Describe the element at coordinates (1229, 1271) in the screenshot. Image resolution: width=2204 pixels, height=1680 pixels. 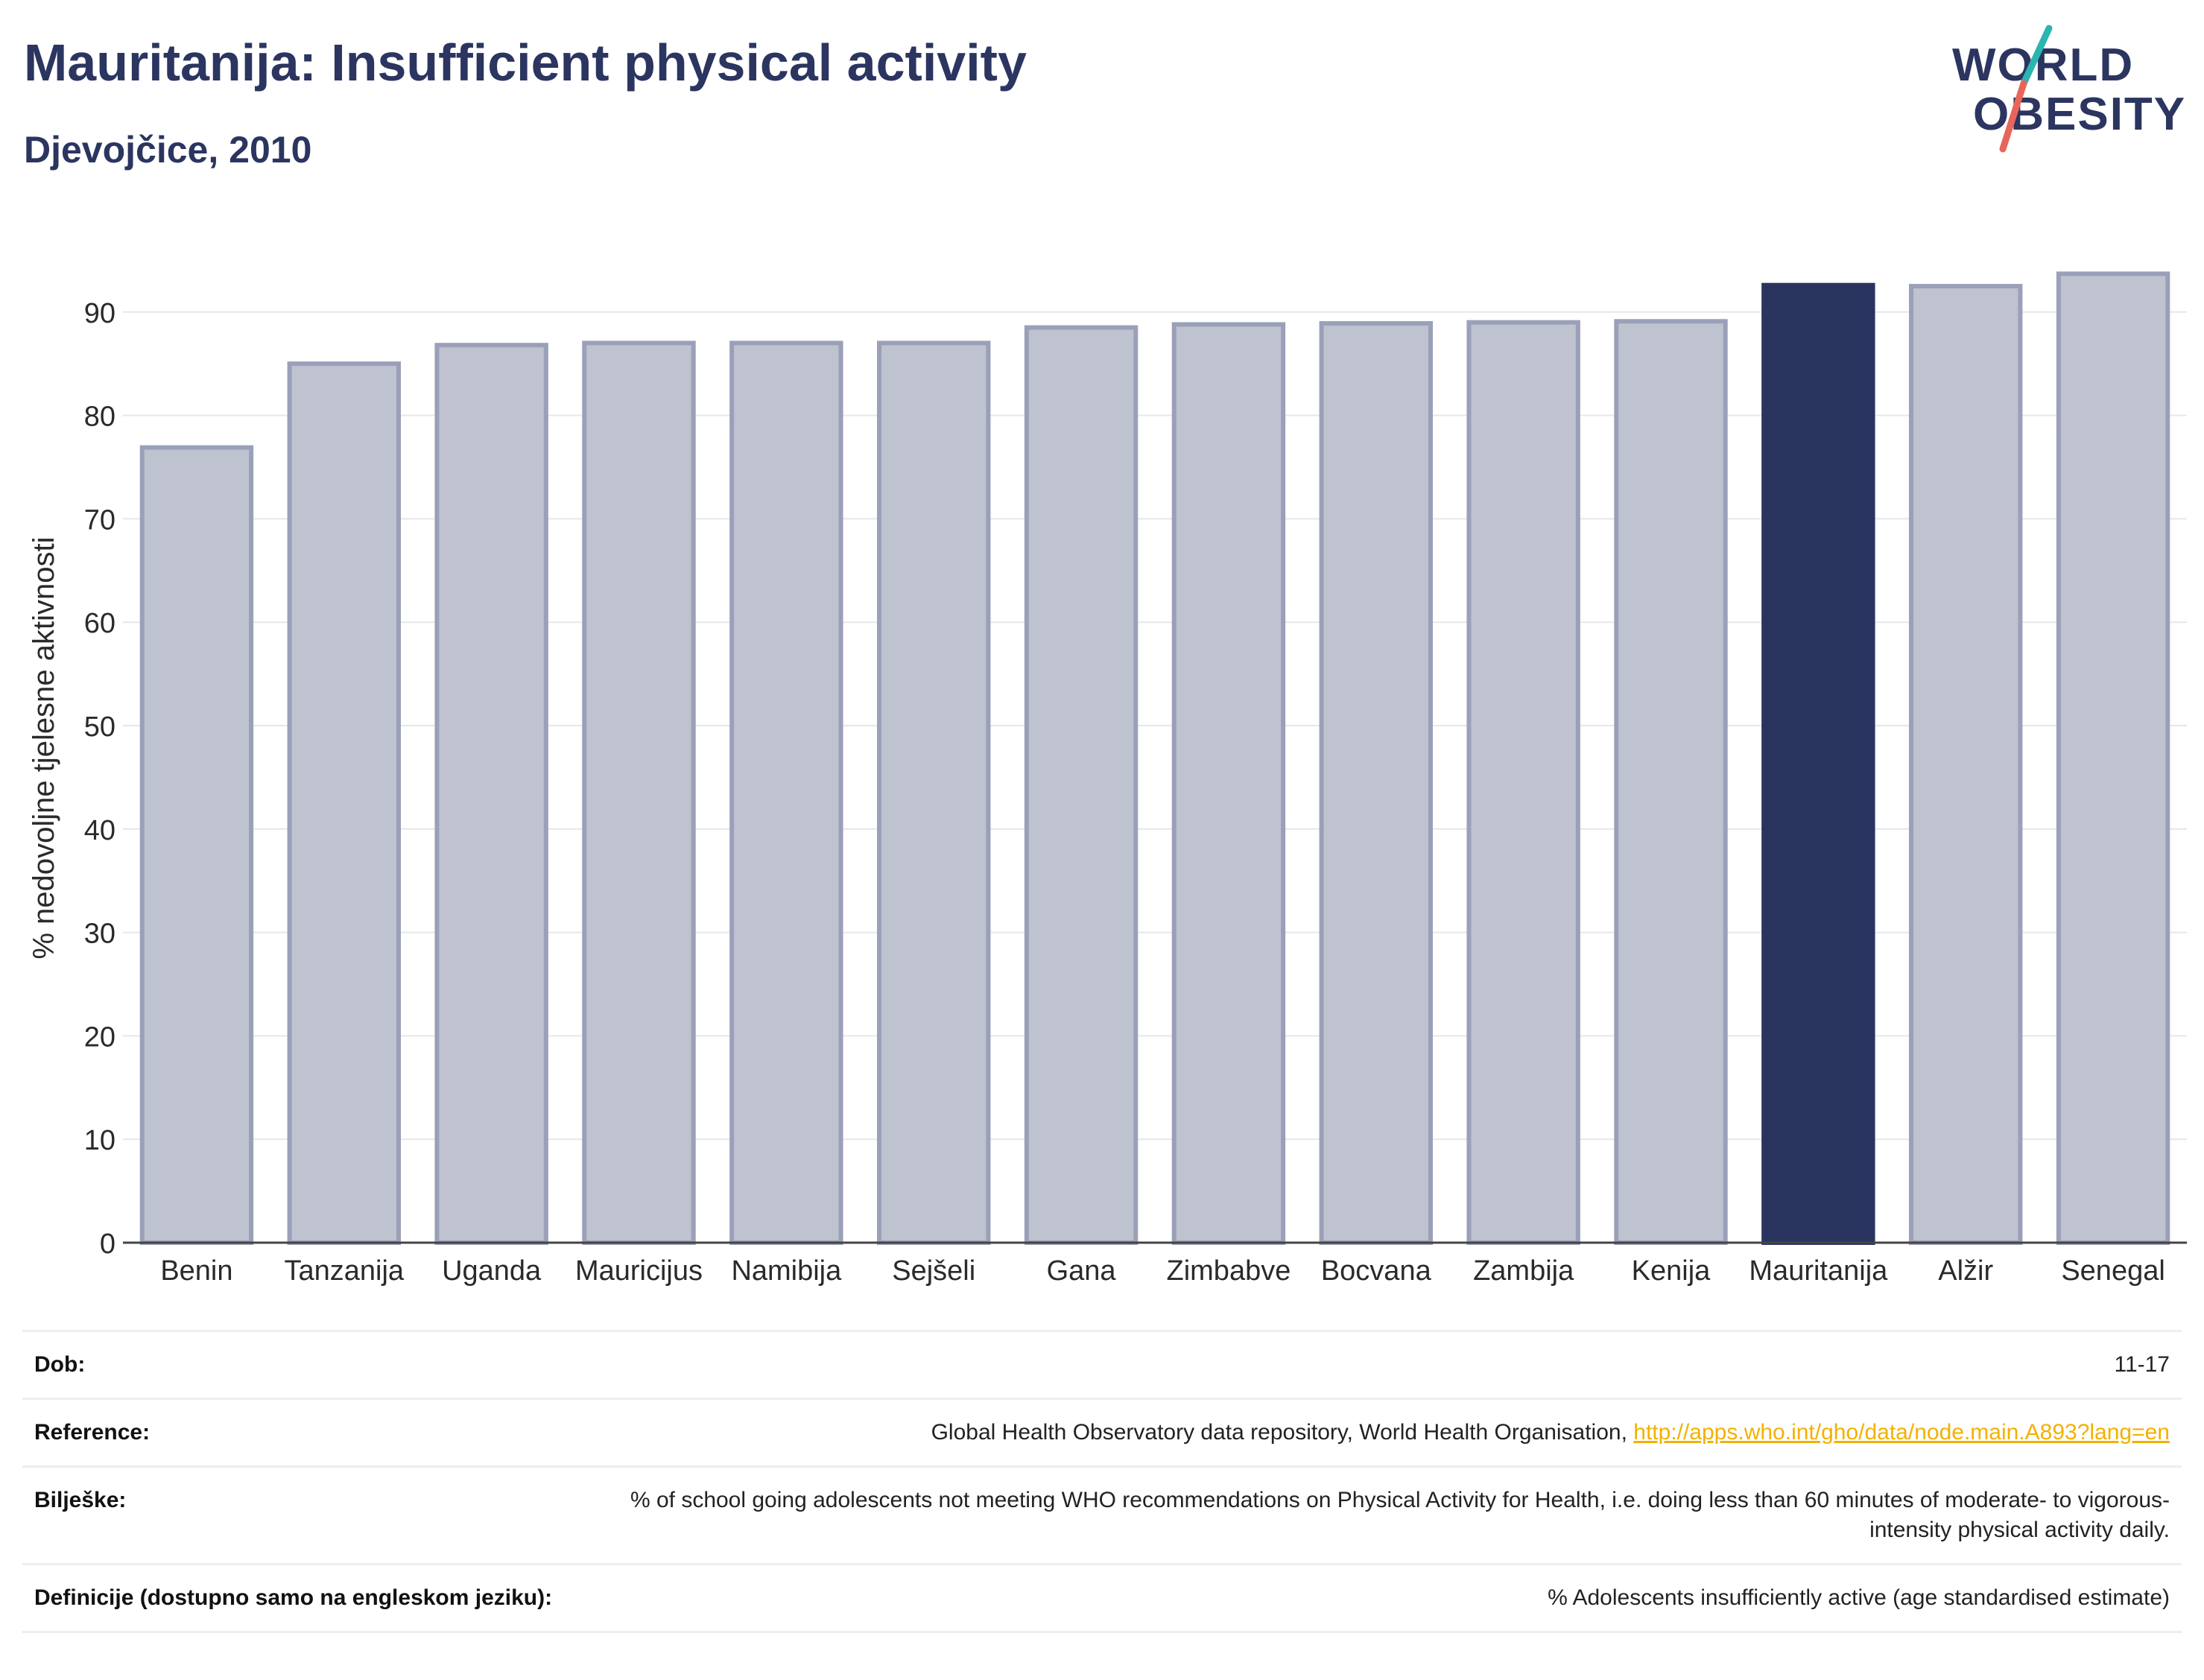
I see `x-tick-label: Zimbabve` at that location.